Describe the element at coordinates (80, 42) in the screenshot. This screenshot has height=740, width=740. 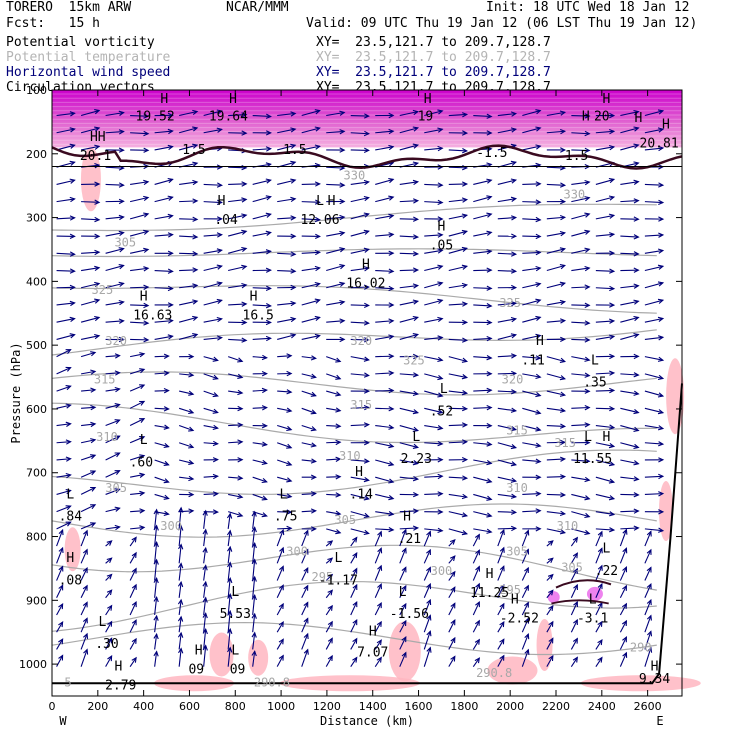
I see `field-pv-name: Potential vorticity` at that location.